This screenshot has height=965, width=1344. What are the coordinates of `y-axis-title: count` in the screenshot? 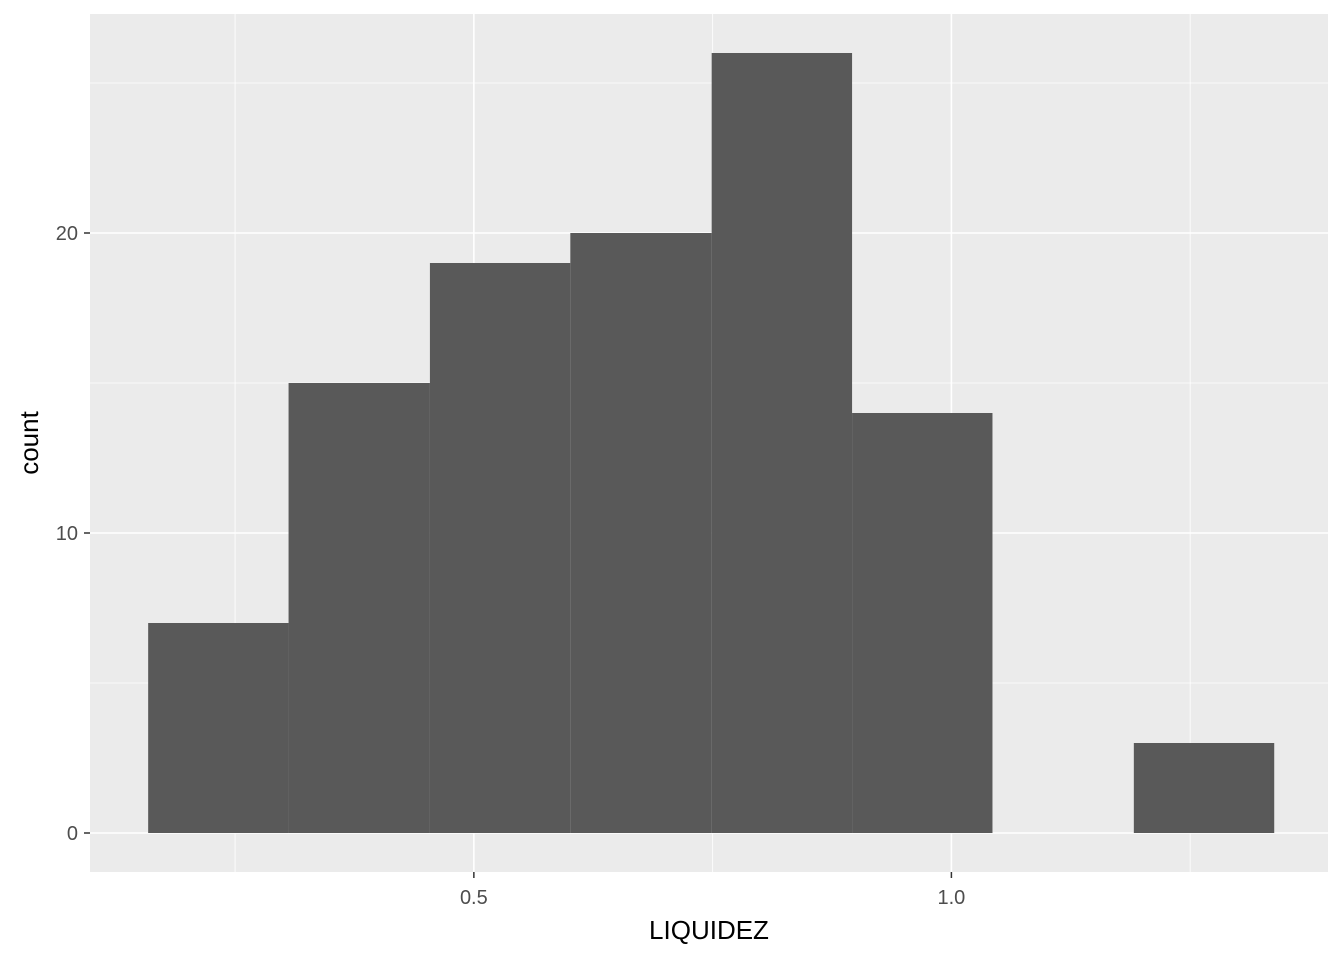 It's located at (29, 442).